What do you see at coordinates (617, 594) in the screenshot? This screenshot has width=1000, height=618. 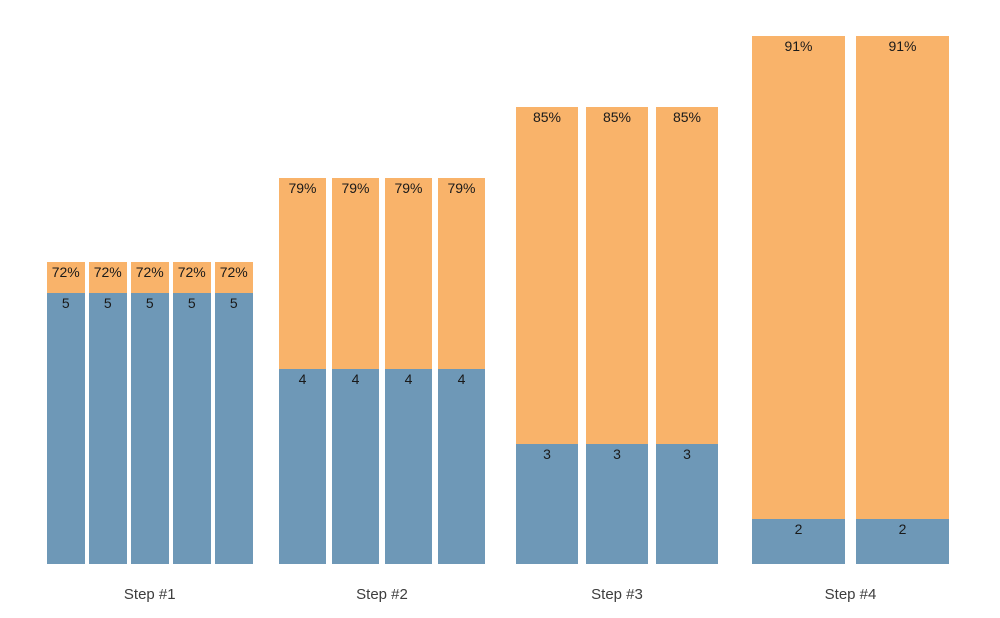 I see `x-axis-category-label: Step #3` at bounding box center [617, 594].